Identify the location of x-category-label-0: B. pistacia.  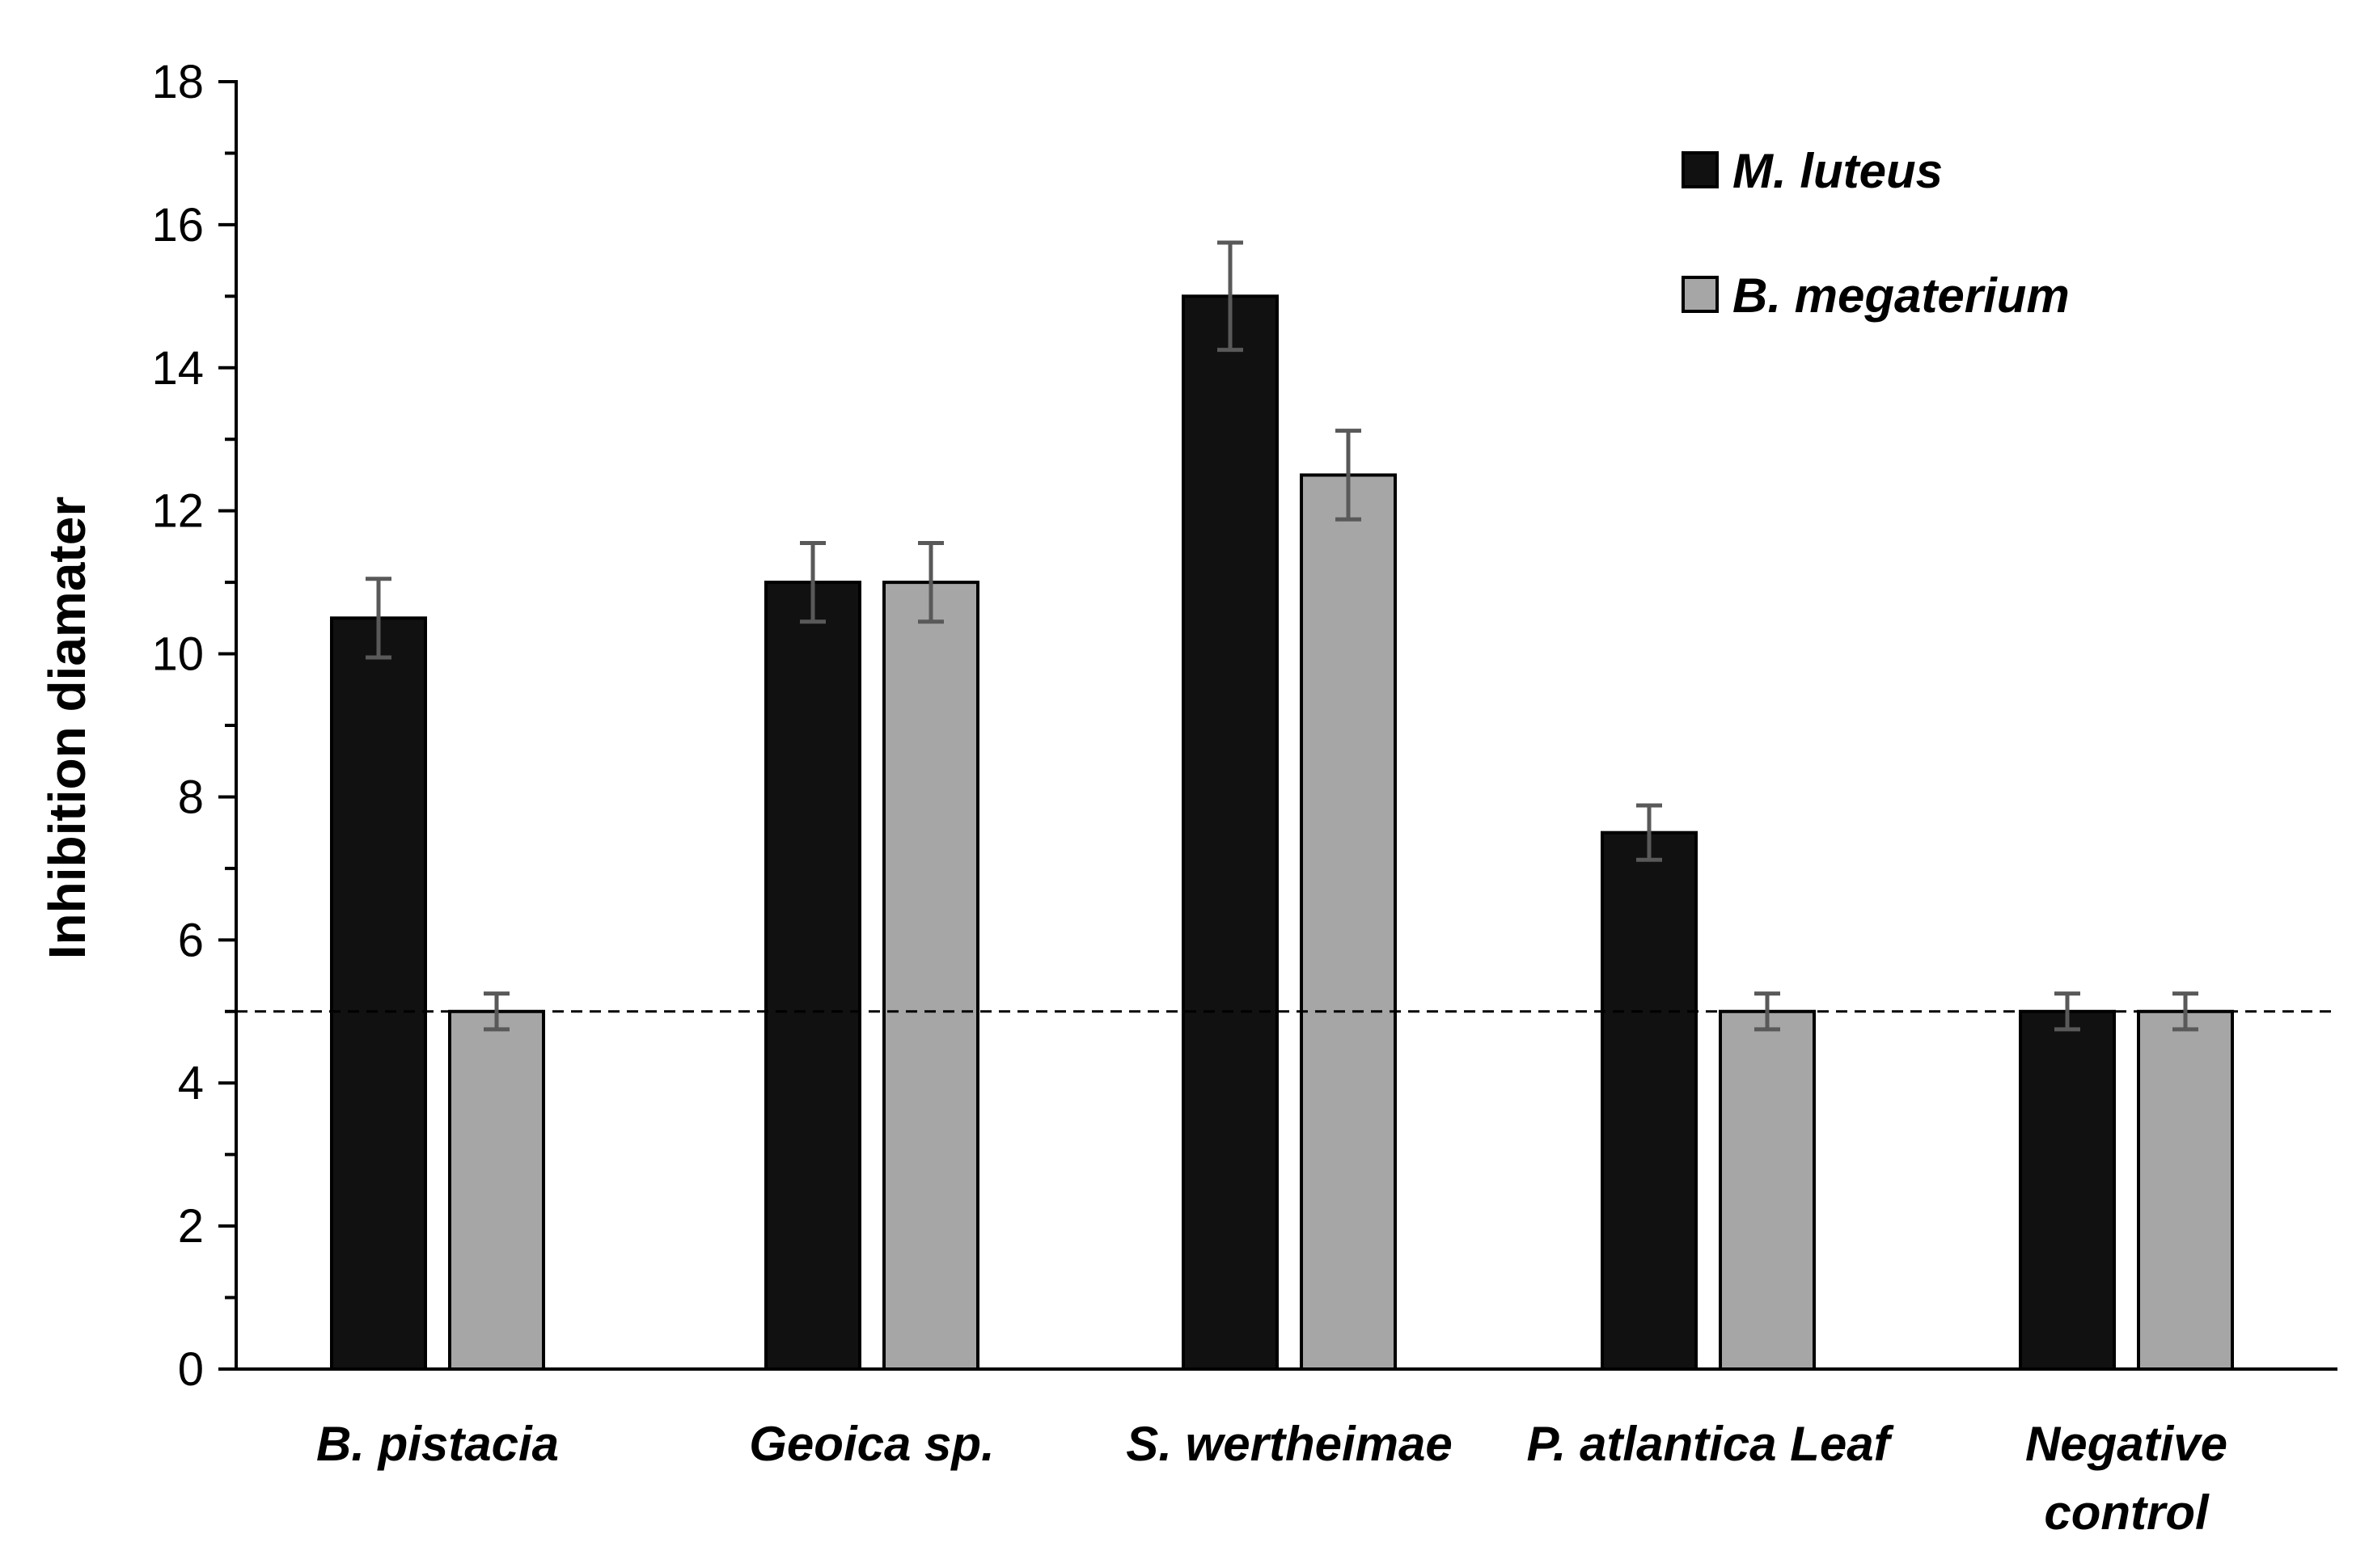
(437, 1444).